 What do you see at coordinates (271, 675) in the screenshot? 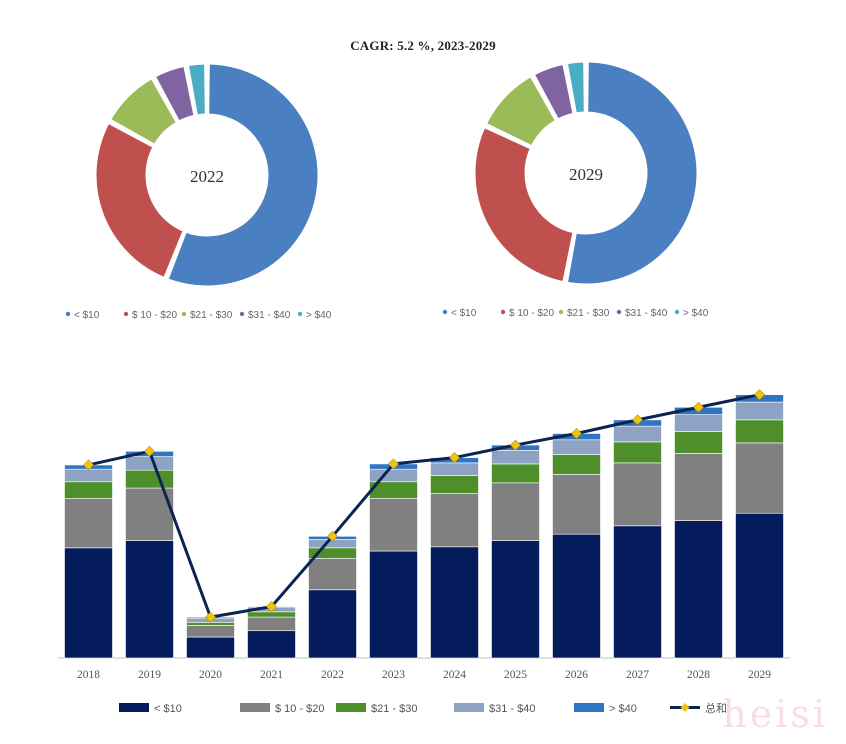
I see `x-tick-label-2021: 2021` at bounding box center [271, 675].